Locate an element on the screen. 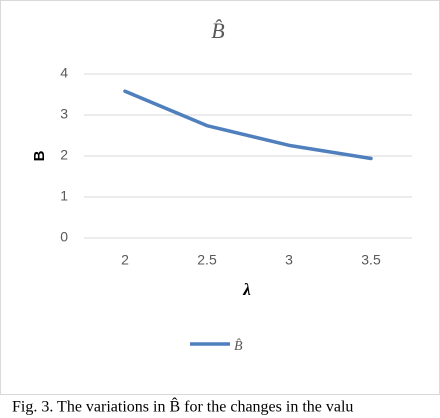 This screenshot has width=440, height=418. y-tick-label: 2 is located at coordinates (64, 155).